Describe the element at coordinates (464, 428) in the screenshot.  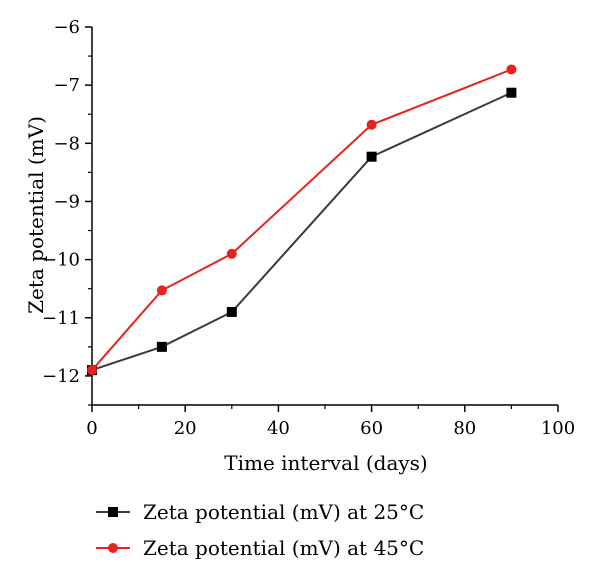
I see `x-tick-label: 80` at that location.